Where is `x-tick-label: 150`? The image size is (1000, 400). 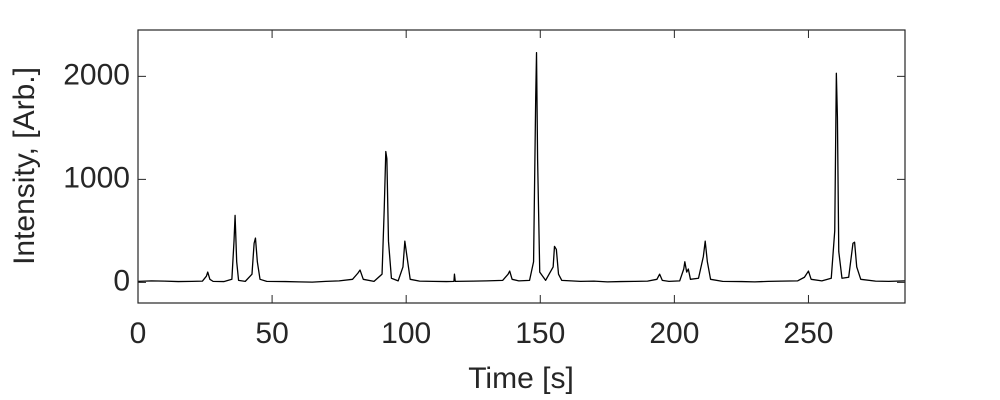 x-tick-label: 150 is located at coordinates (540, 333).